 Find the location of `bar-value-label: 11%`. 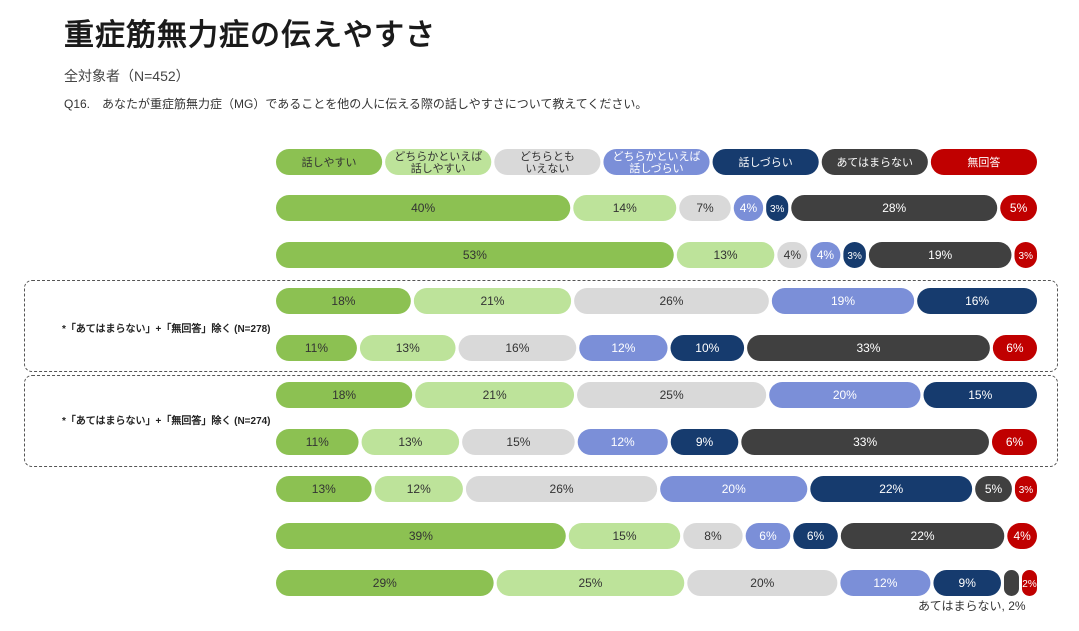

bar-value-label: 11% is located at coordinates (316, 348).